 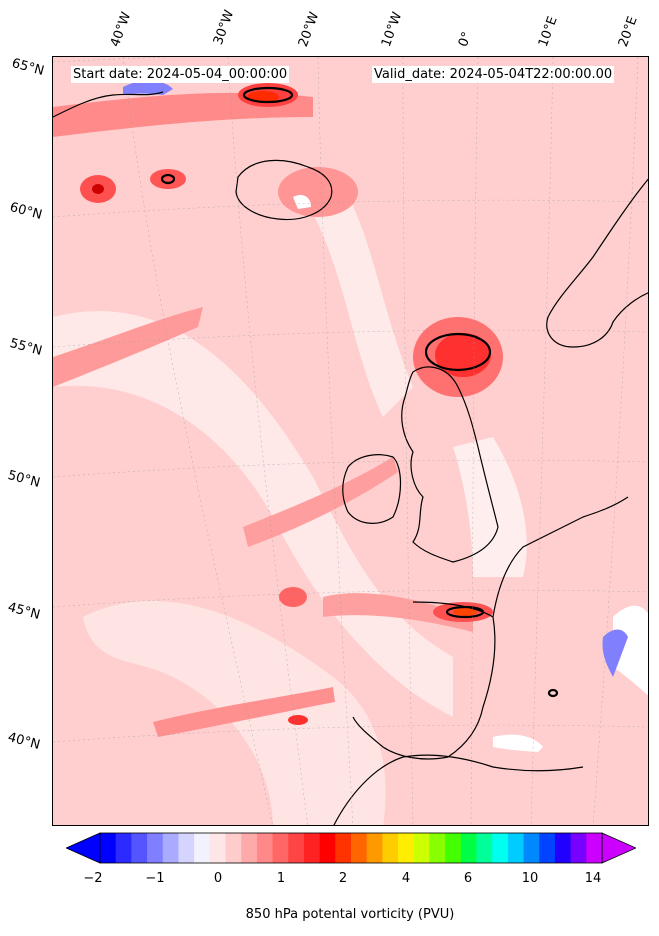 I want to click on longitude-label: 40°W, so click(x=121, y=29).